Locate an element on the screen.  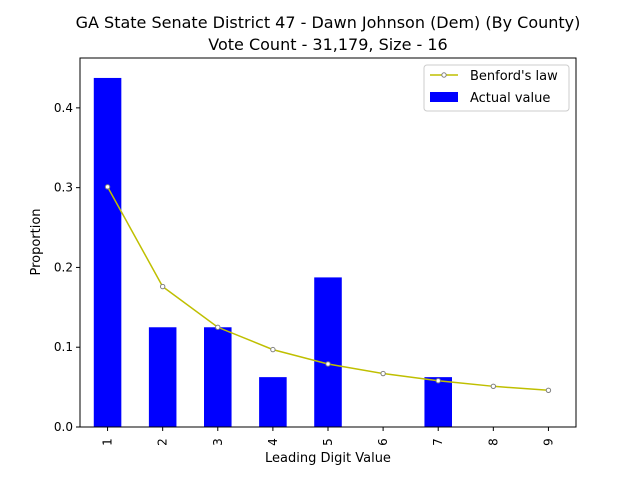
x-tick-label-6: 6 is located at coordinates (383, 442).